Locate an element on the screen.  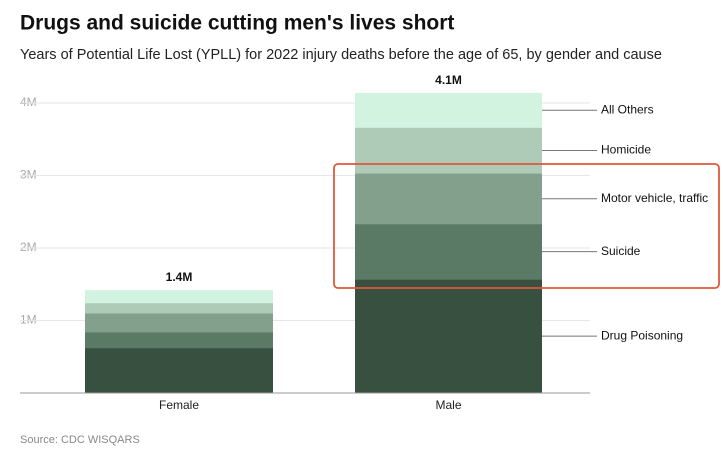
x-tick-label: Male is located at coordinates (448, 405).